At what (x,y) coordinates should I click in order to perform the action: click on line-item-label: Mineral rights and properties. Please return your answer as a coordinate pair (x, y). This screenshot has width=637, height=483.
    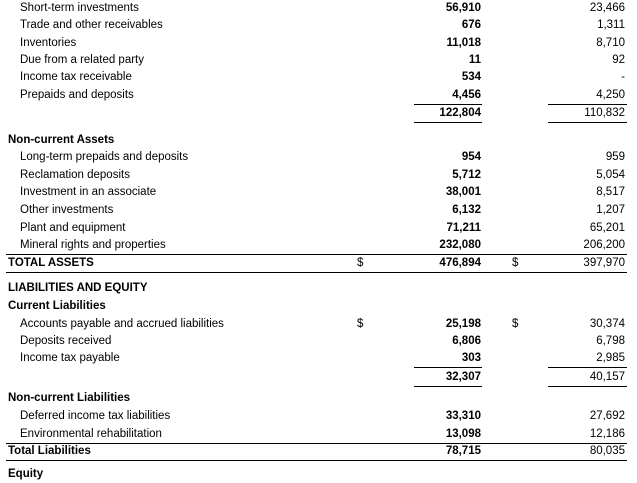
    Looking at the image, I should click on (93, 245).